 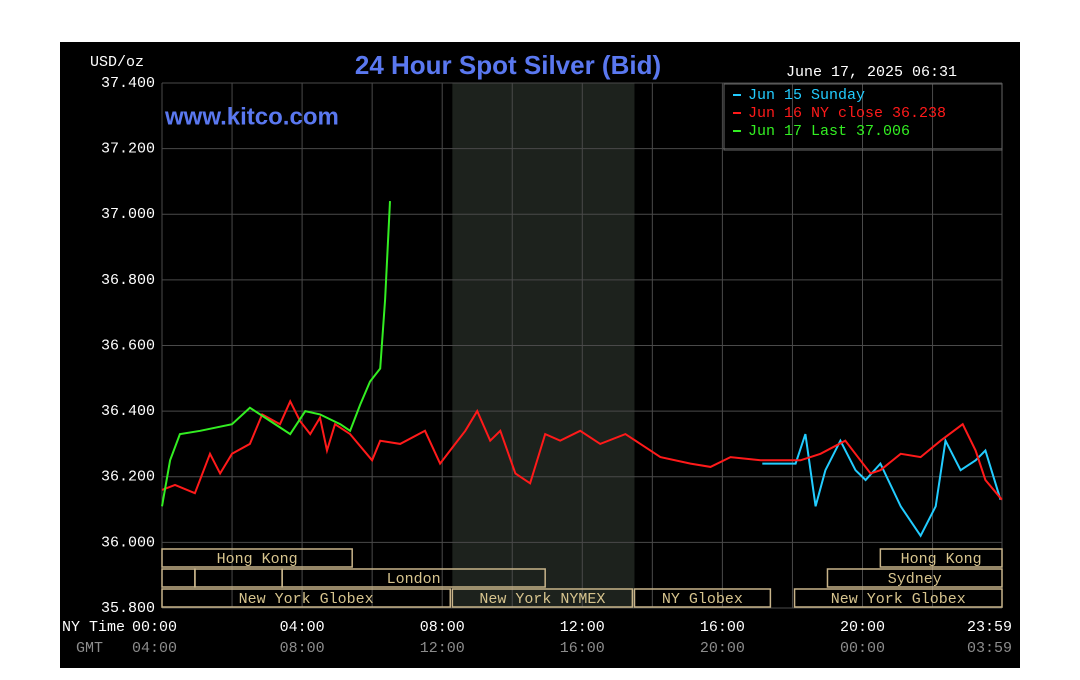 I want to click on session-label: London, so click(x=414, y=579).